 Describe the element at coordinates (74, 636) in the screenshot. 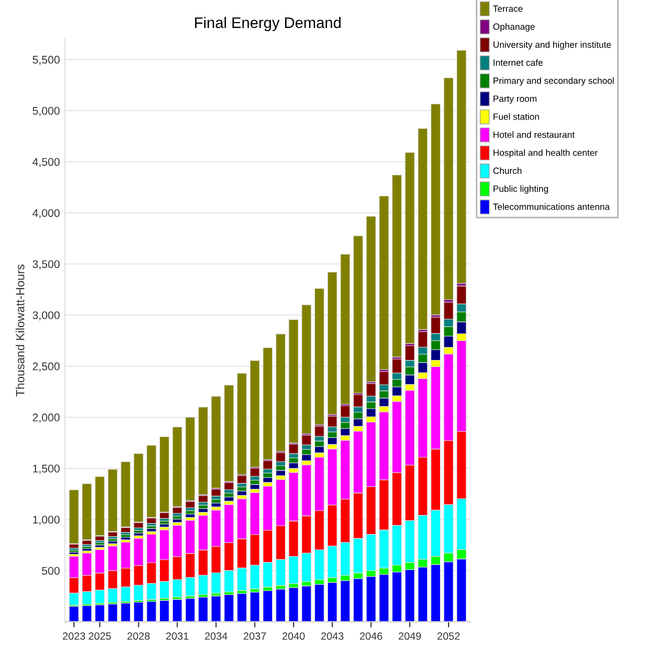

I see `x-tick-label: 2023` at that location.